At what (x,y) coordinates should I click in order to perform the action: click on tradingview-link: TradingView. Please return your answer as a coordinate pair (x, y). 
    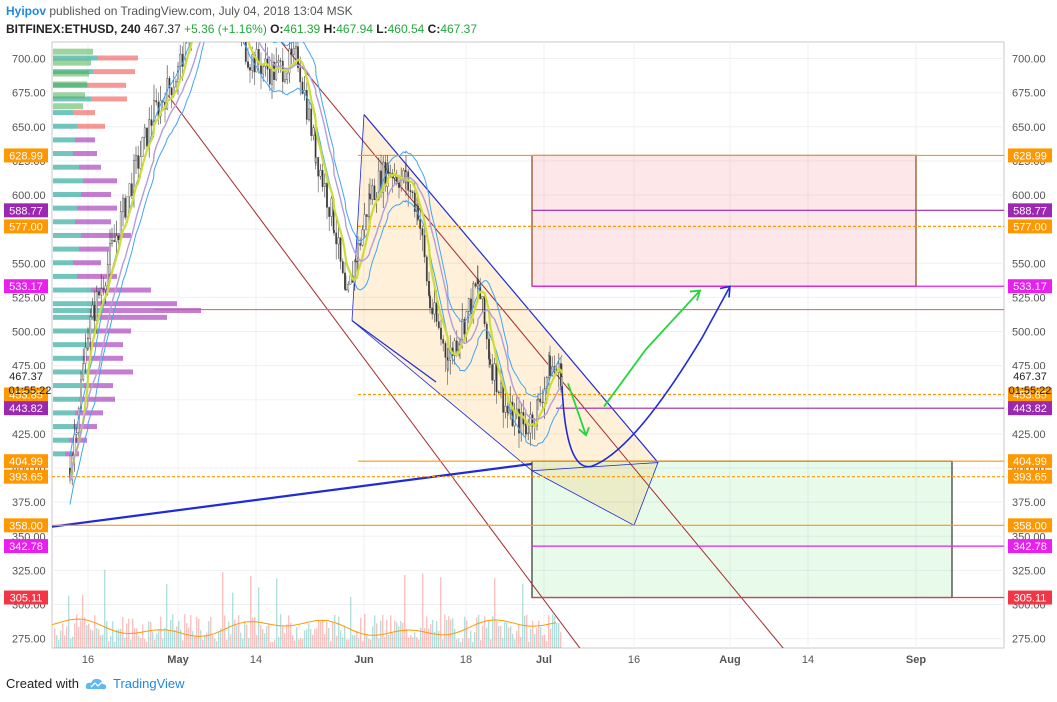
    Looking at the image, I should click on (148, 683).